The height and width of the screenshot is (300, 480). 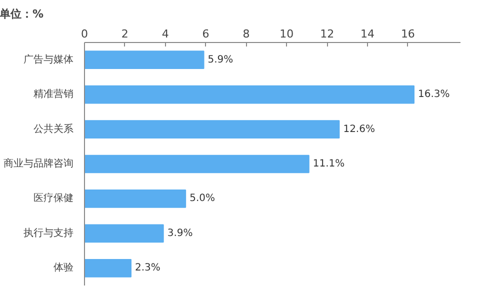 I want to click on y-tick-label: 精准营销, so click(x=54, y=94).